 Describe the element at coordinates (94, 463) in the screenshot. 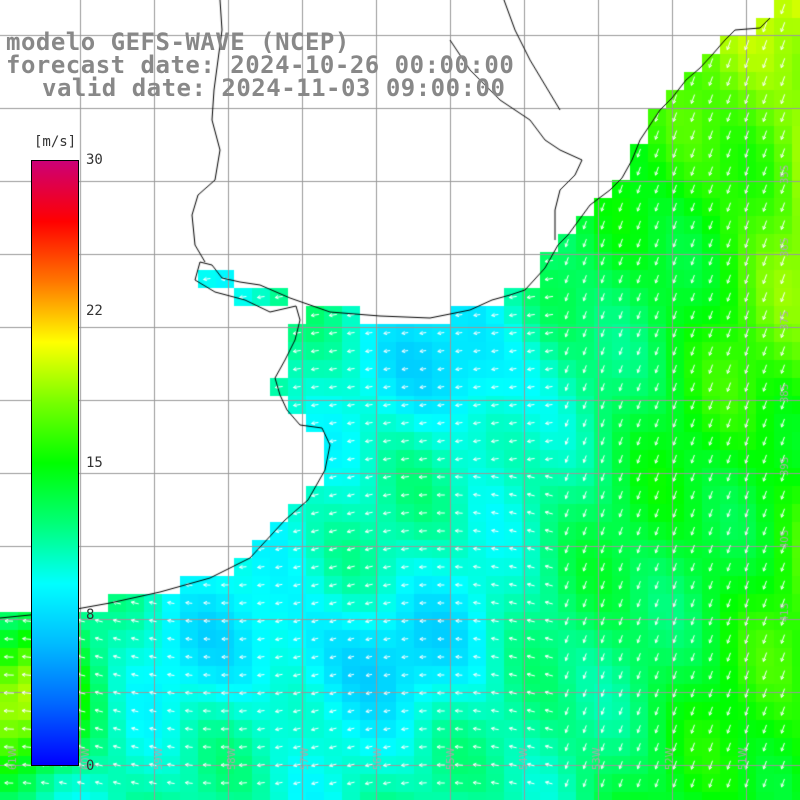

I see `colorbar-tick-15: 15` at that location.